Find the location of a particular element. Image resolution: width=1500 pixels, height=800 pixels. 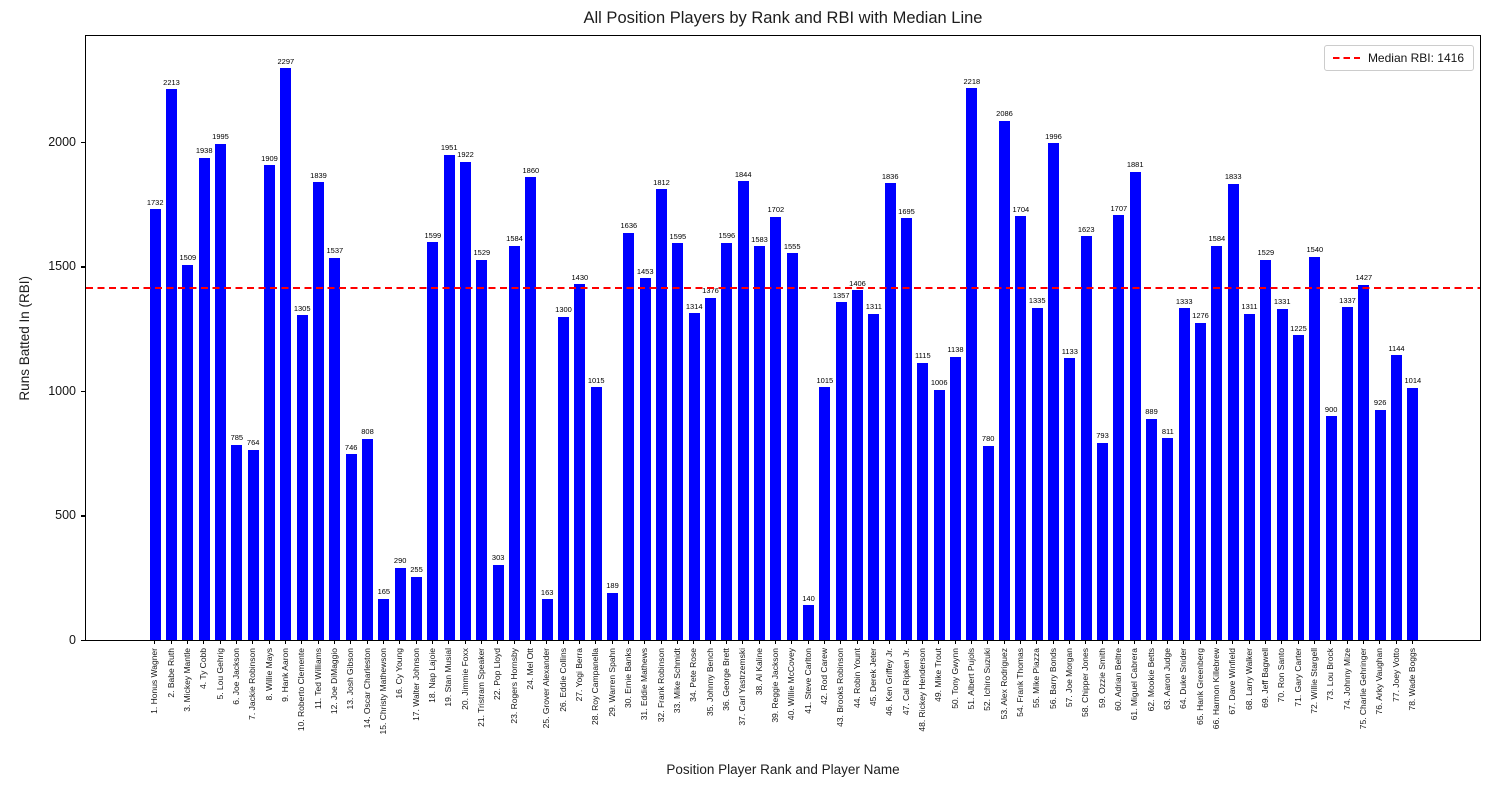

x-tick-label: 29. Warren Spahn is located at coordinates (611, 682).